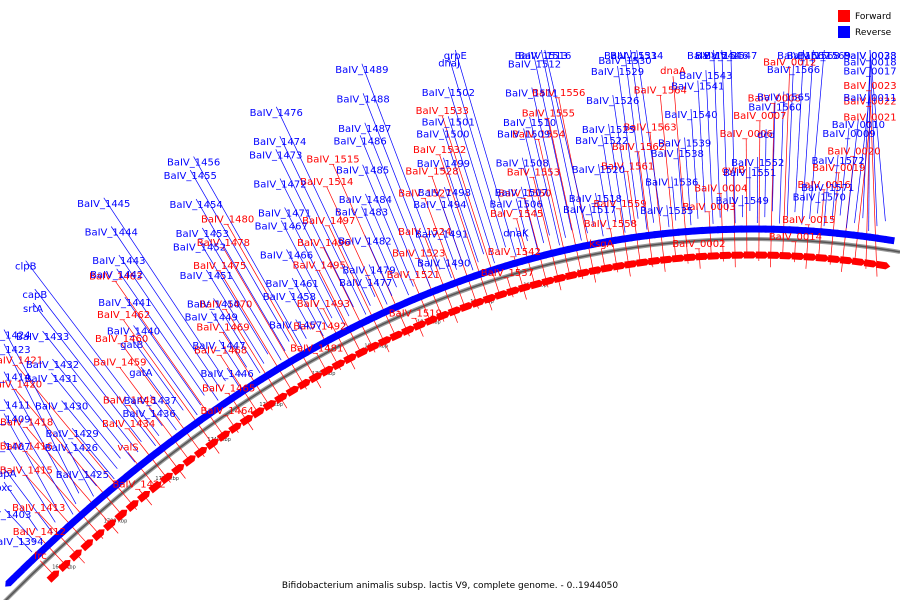 This screenshot has height=600, width=900. What do you see at coordinates (558, 93) in the screenshot?
I see `forward-gene-label: BaIV_1556` at bounding box center [558, 93].